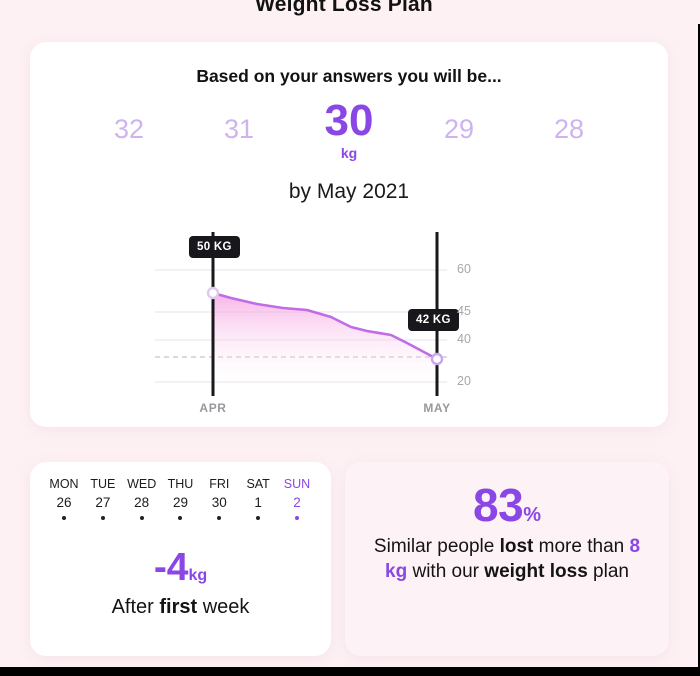 This screenshot has width=700, height=676. Describe the element at coordinates (464, 381) in the screenshot. I see `y-axis-tick: 20` at that location.